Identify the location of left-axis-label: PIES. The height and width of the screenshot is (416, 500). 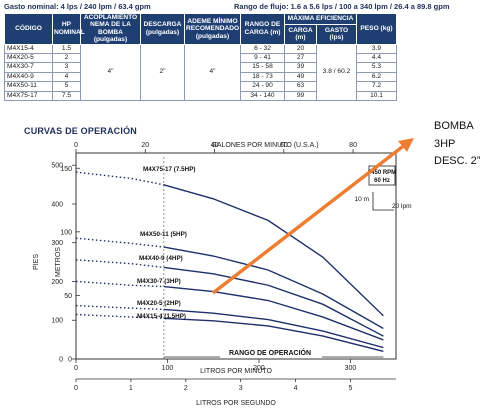
(36, 262).